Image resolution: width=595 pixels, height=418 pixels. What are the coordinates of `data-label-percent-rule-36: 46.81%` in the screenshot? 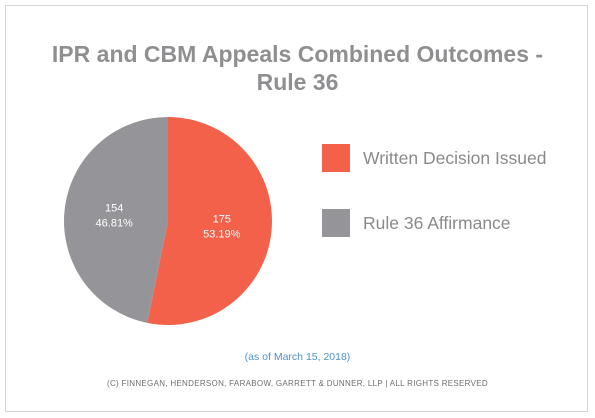 It's located at (115, 224).